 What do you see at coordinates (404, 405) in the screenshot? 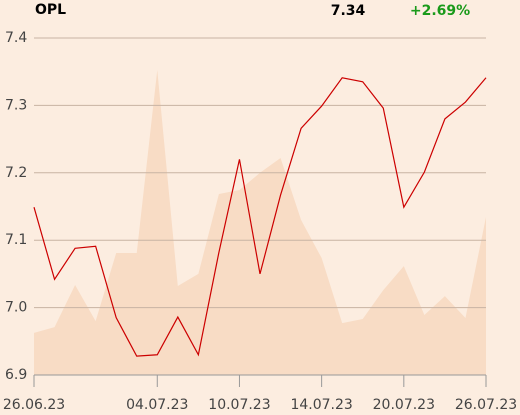
I see `x-tick-label: 20.07.23` at bounding box center [404, 405].